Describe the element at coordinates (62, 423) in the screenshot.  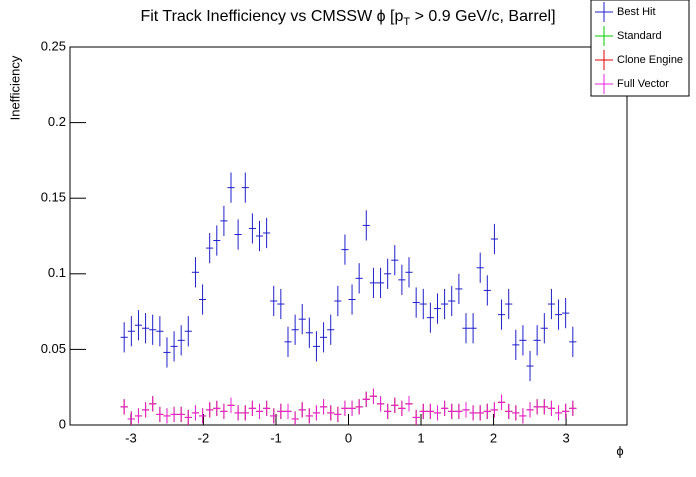
I see `y-tick-label: 0` at that location.